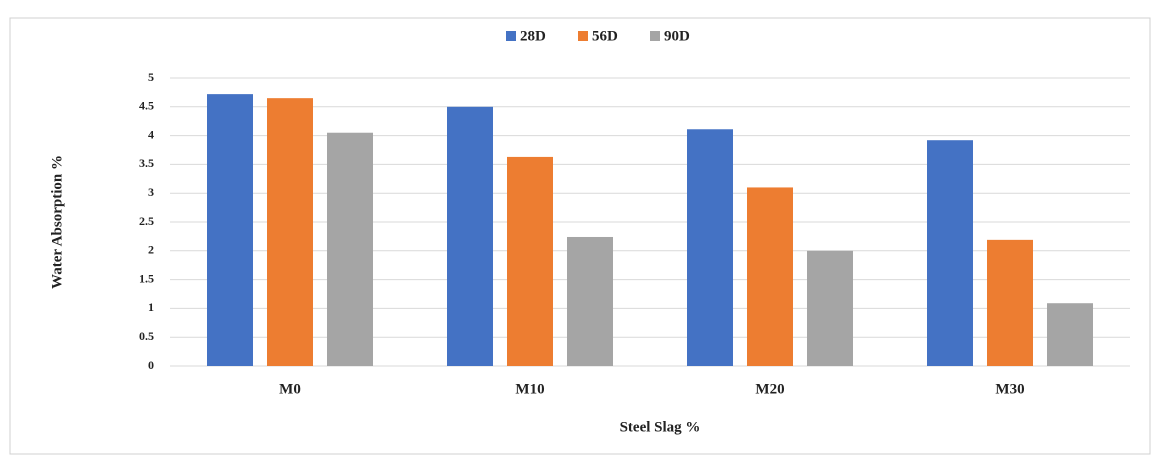 This screenshot has height=455, width=1151. What do you see at coordinates (605, 36) in the screenshot?
I see `legend-label: 56D` at bounding box center [605, 36].